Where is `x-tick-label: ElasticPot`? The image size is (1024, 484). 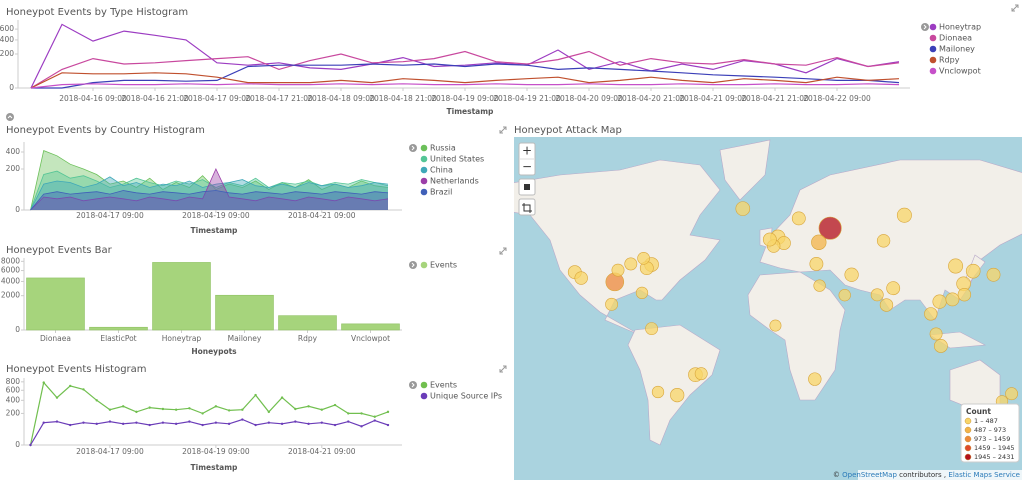
x-tick-label: ElasticPot is located at coordinates (118, 338).